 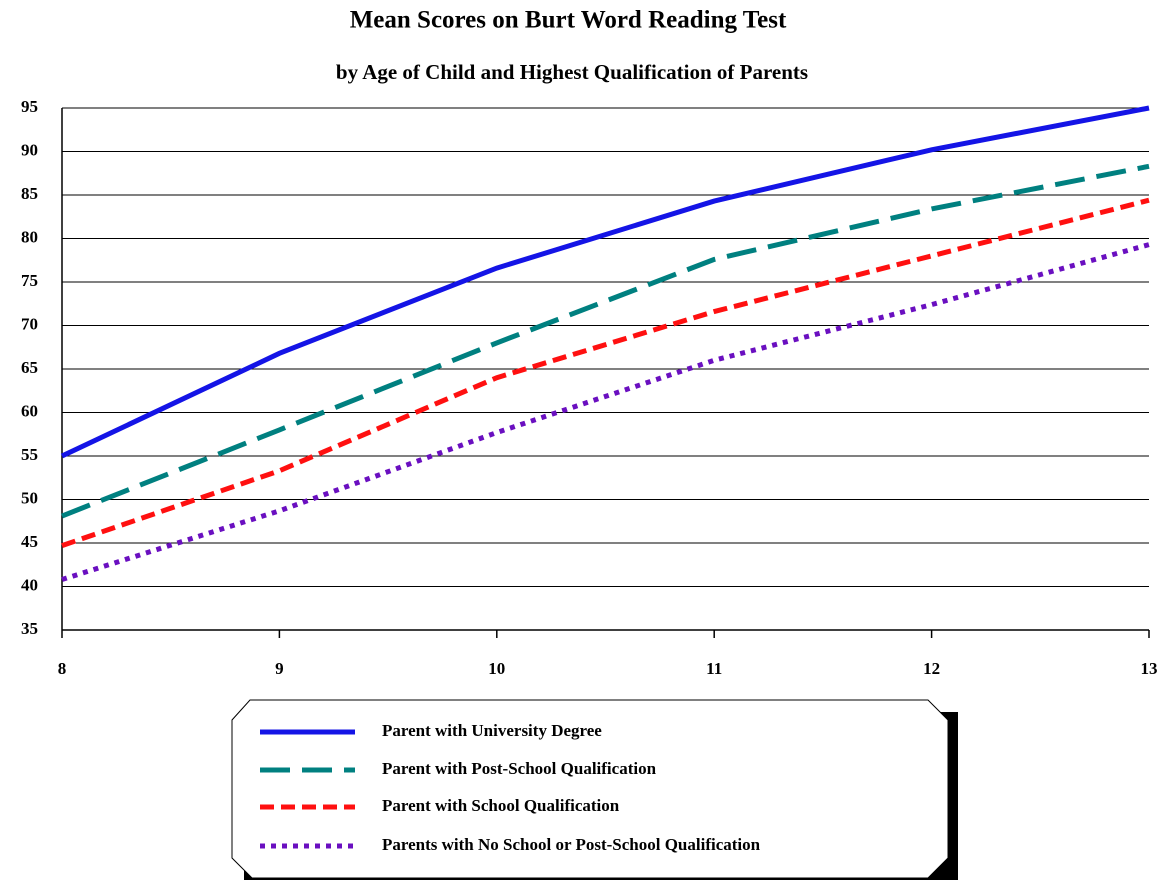 What do you see at coordinates (492, 730) in the screenshot?
I see `legend-label: Parent with University Degree` at bounding box center [492, 730].